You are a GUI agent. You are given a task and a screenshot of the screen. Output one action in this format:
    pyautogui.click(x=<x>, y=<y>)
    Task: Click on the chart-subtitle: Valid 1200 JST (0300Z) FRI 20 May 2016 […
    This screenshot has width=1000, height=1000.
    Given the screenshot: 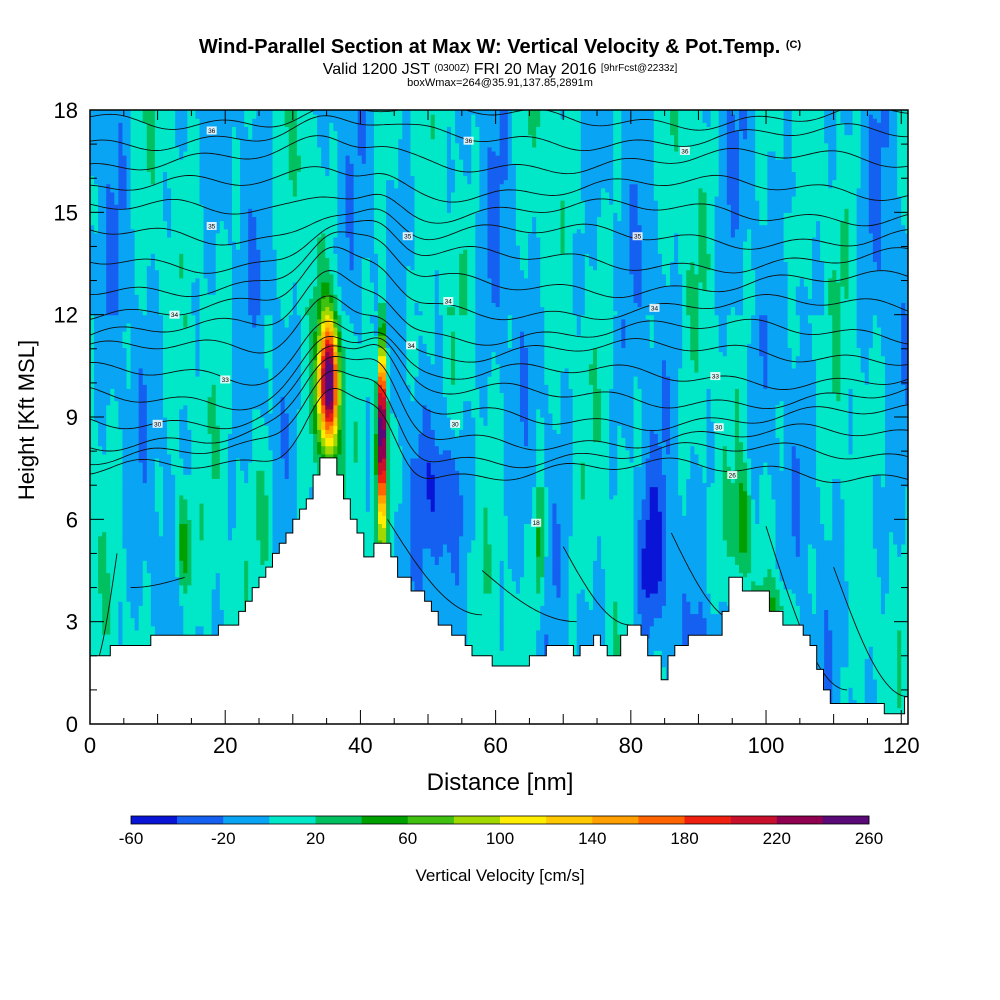 What is the action you would take?
    pyautogui.click(x=500, y=70)
    